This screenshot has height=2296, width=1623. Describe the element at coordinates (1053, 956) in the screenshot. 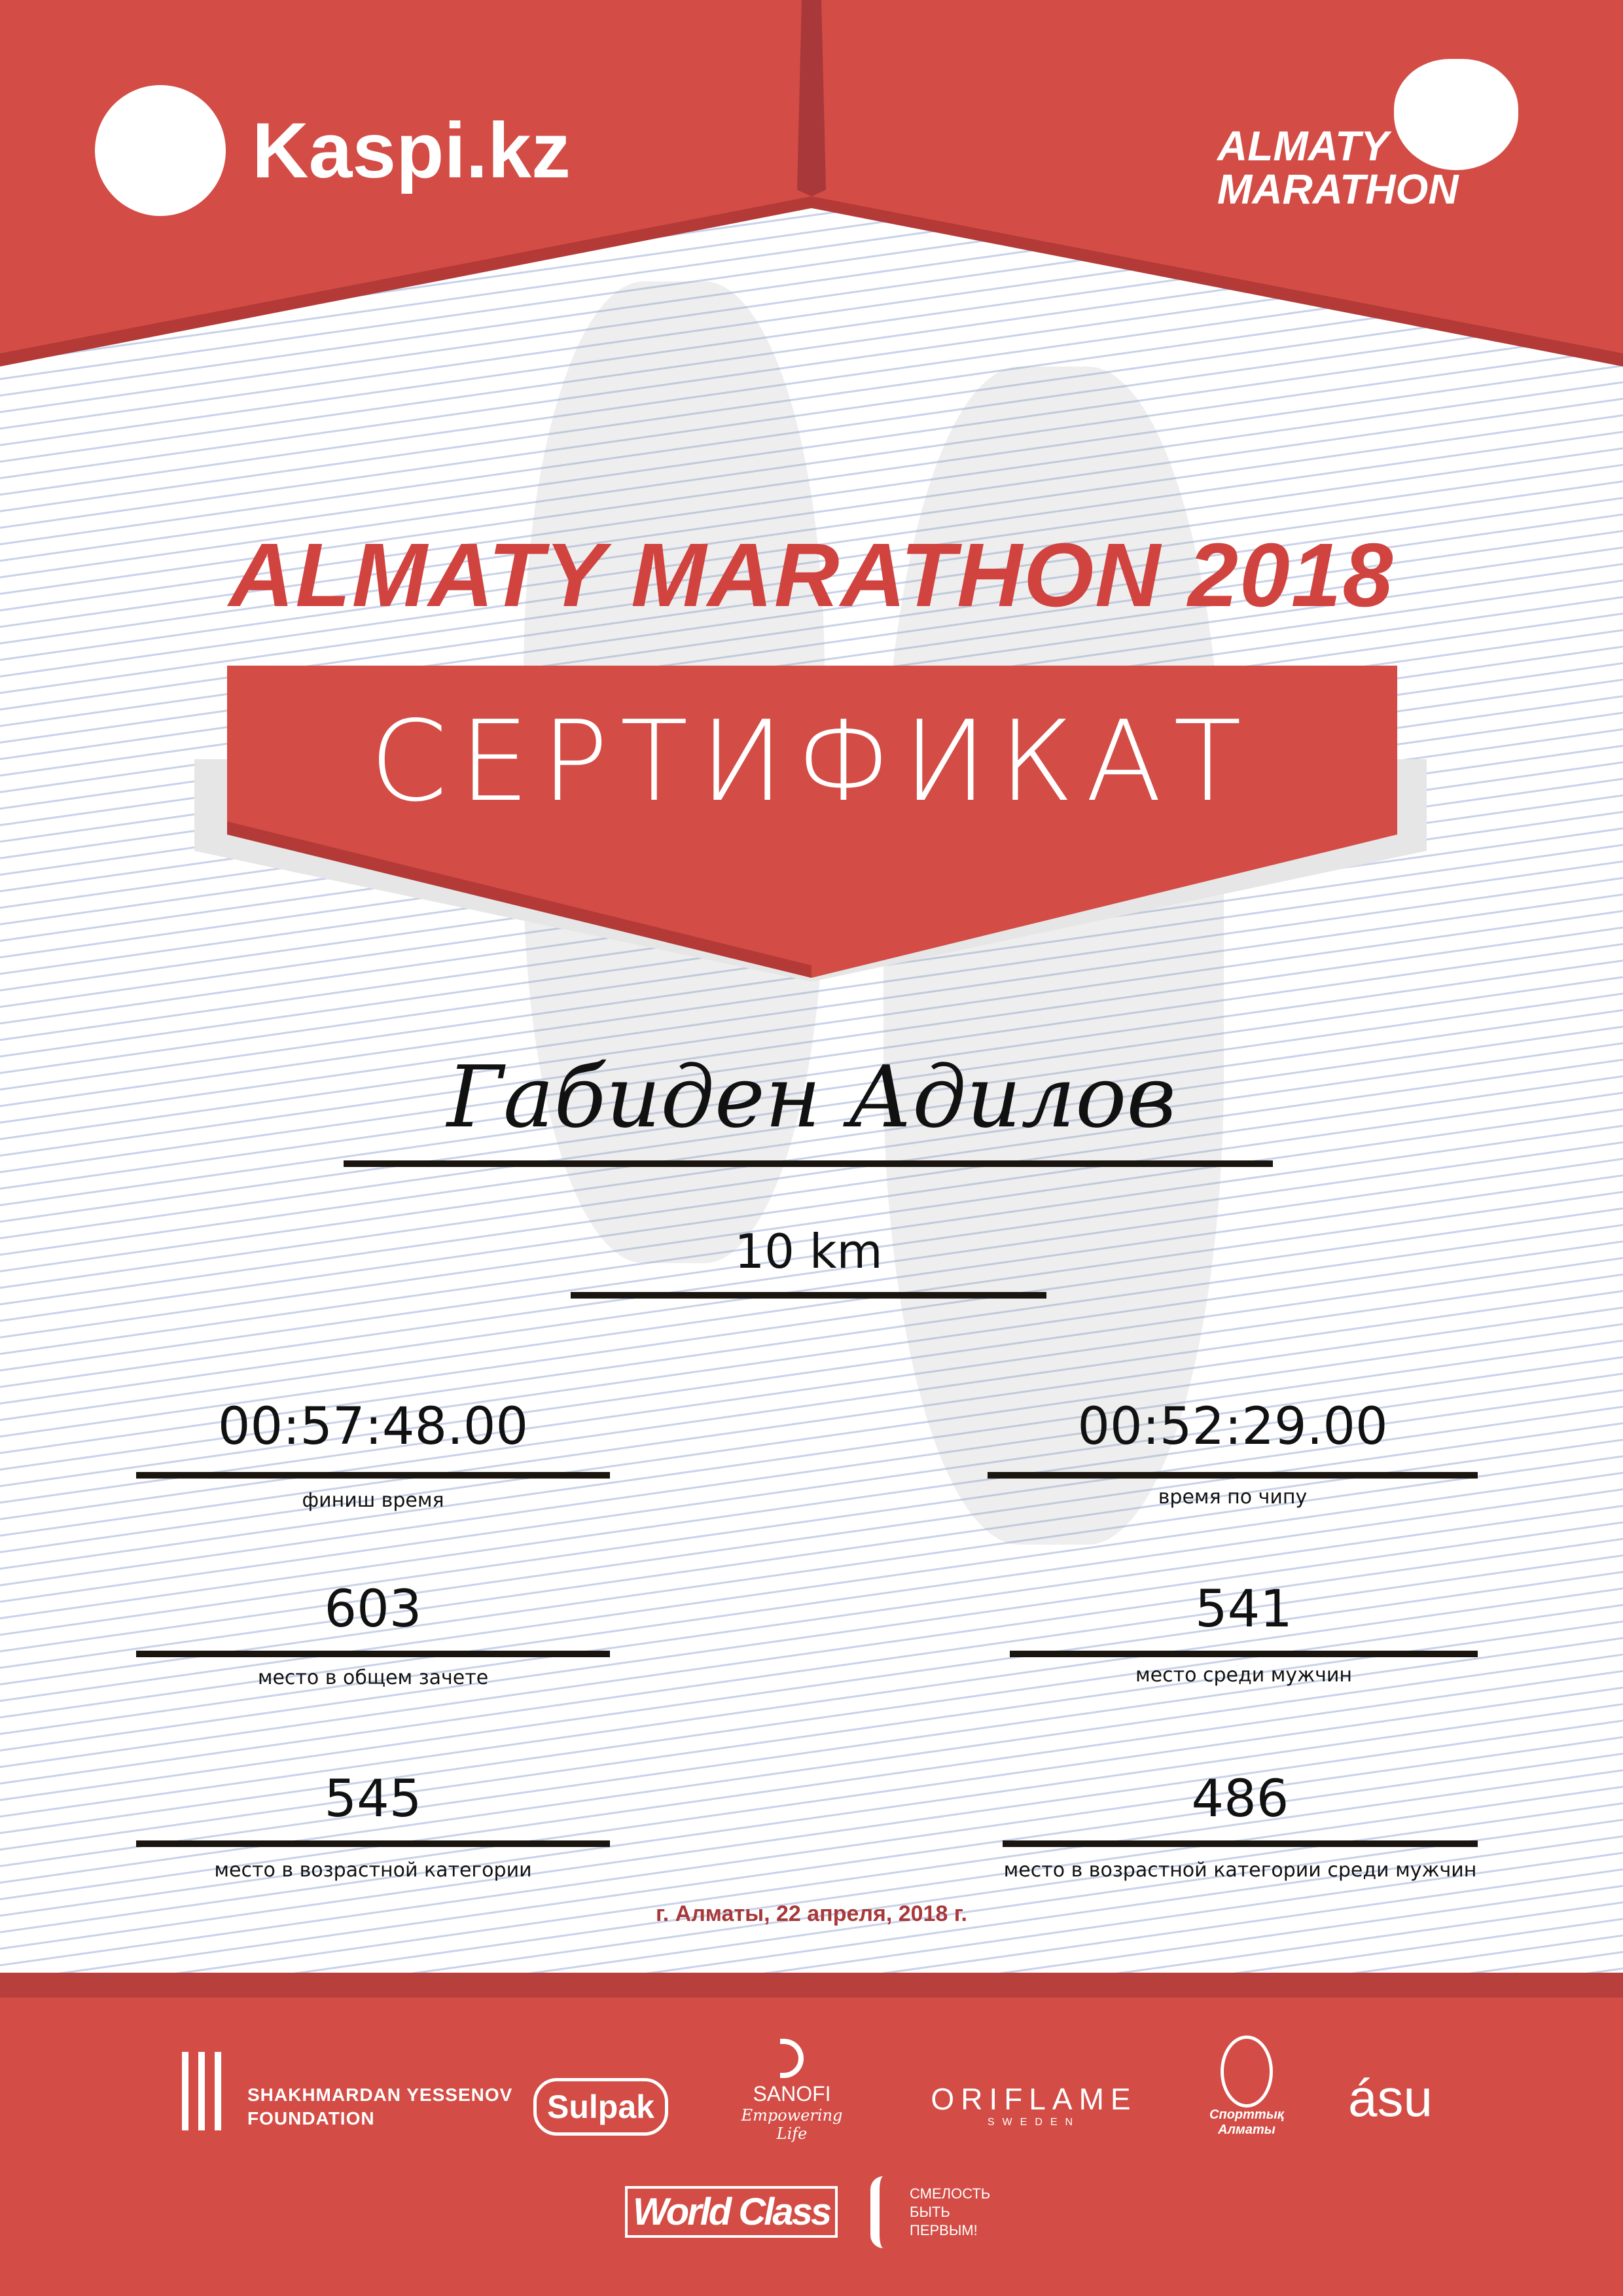

I see `runner-photo-woman` at that location.